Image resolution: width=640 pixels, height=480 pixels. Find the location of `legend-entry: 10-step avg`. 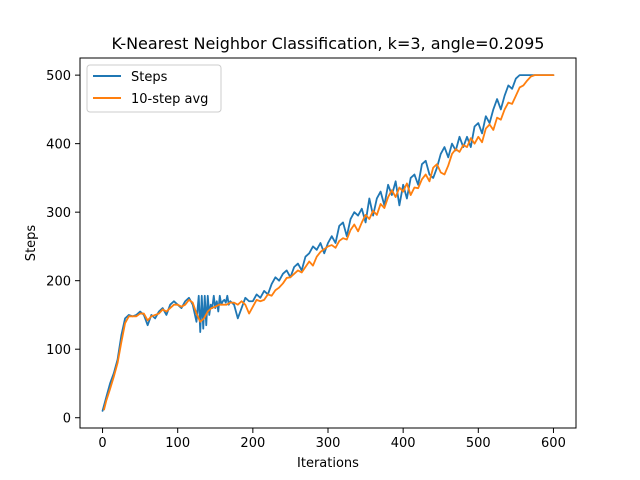

legend-entry: 10-step avg is located at coordinates (169, 99).